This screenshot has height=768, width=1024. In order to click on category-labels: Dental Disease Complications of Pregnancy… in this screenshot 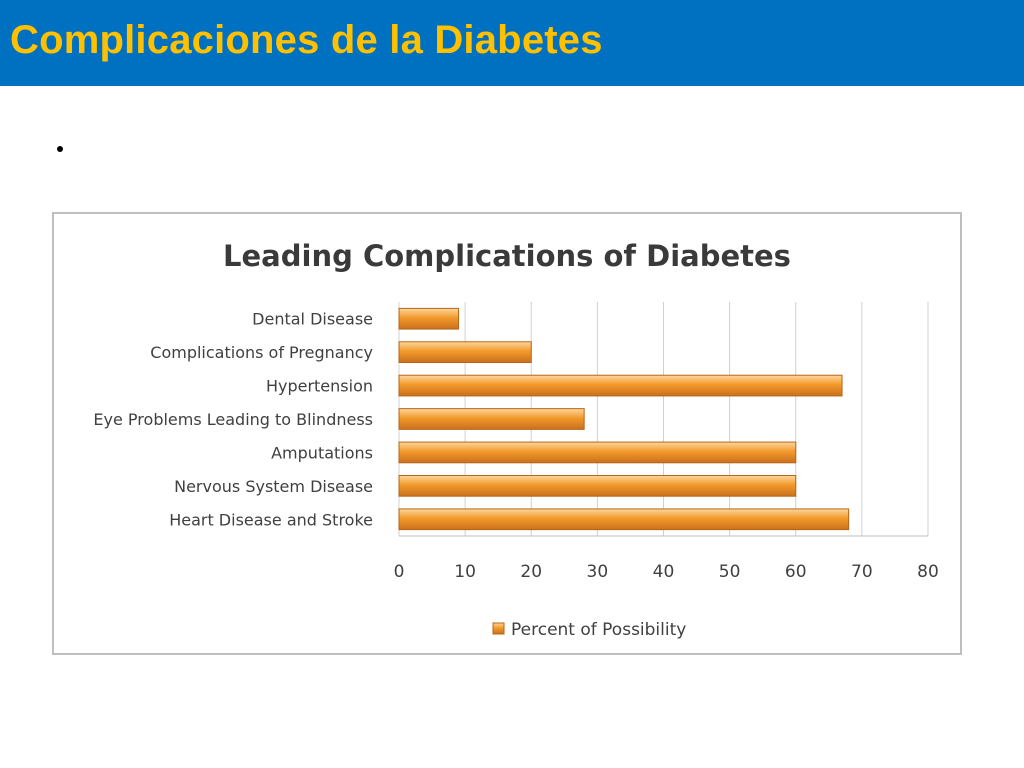, I will do `click(233, 420)`.